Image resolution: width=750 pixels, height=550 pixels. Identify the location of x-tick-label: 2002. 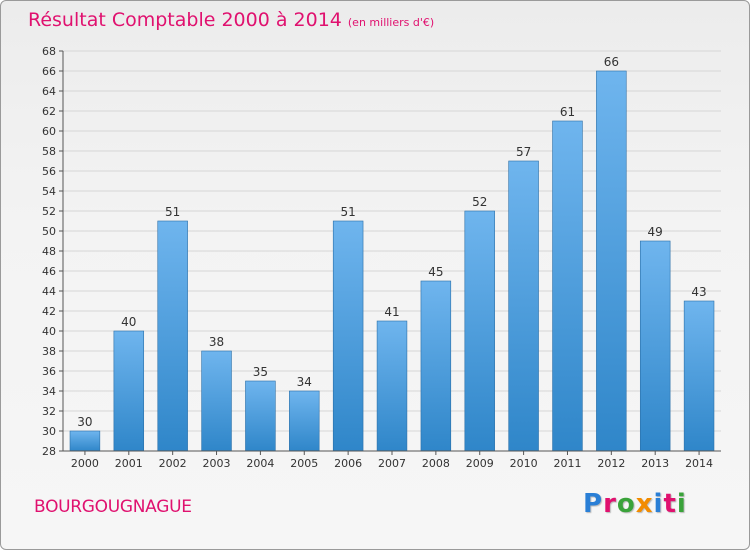
(173, 463).